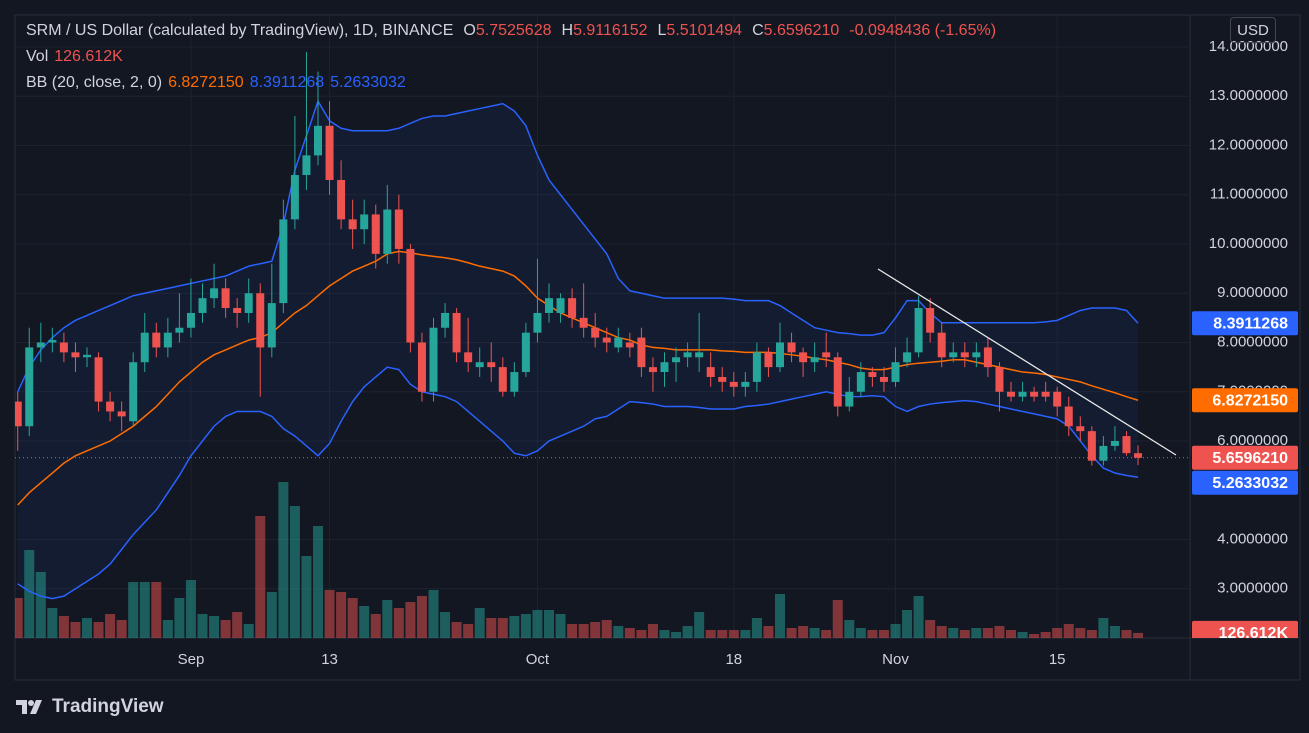  I want to click on key: H, so click(567, 30).